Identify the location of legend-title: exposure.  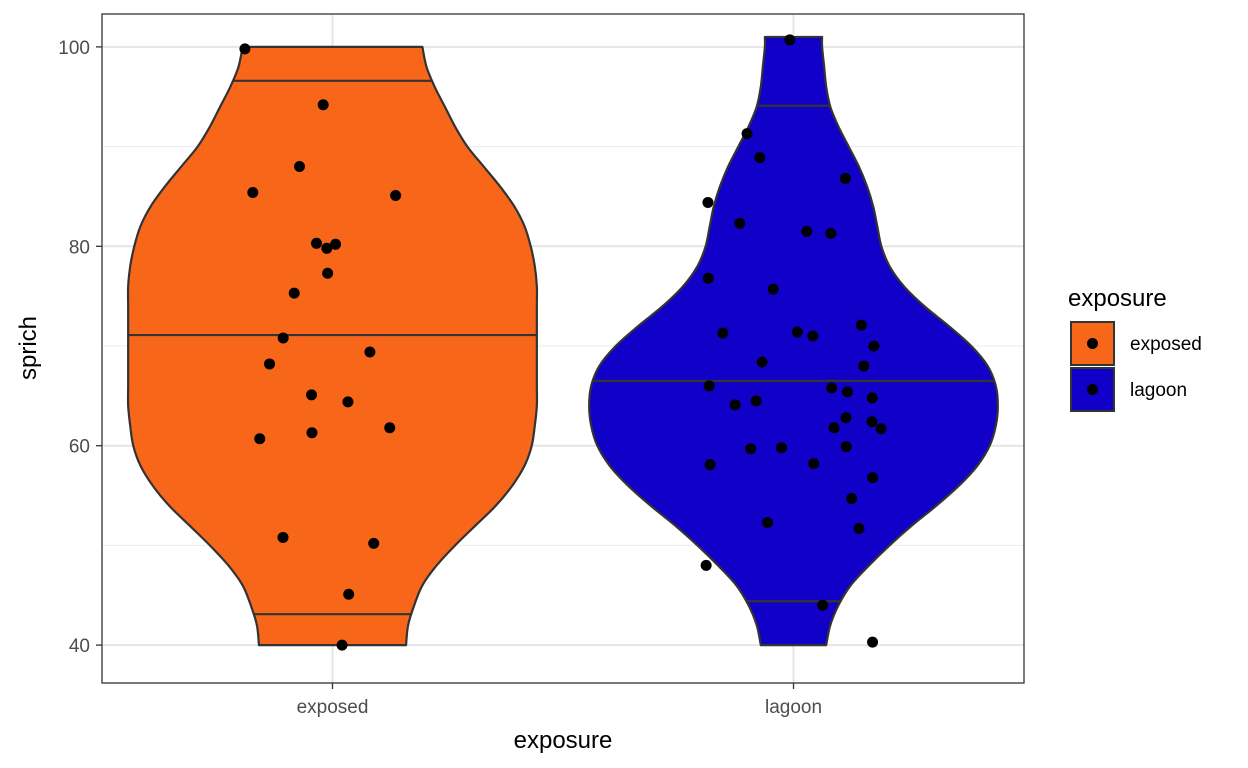
(1117, 298).